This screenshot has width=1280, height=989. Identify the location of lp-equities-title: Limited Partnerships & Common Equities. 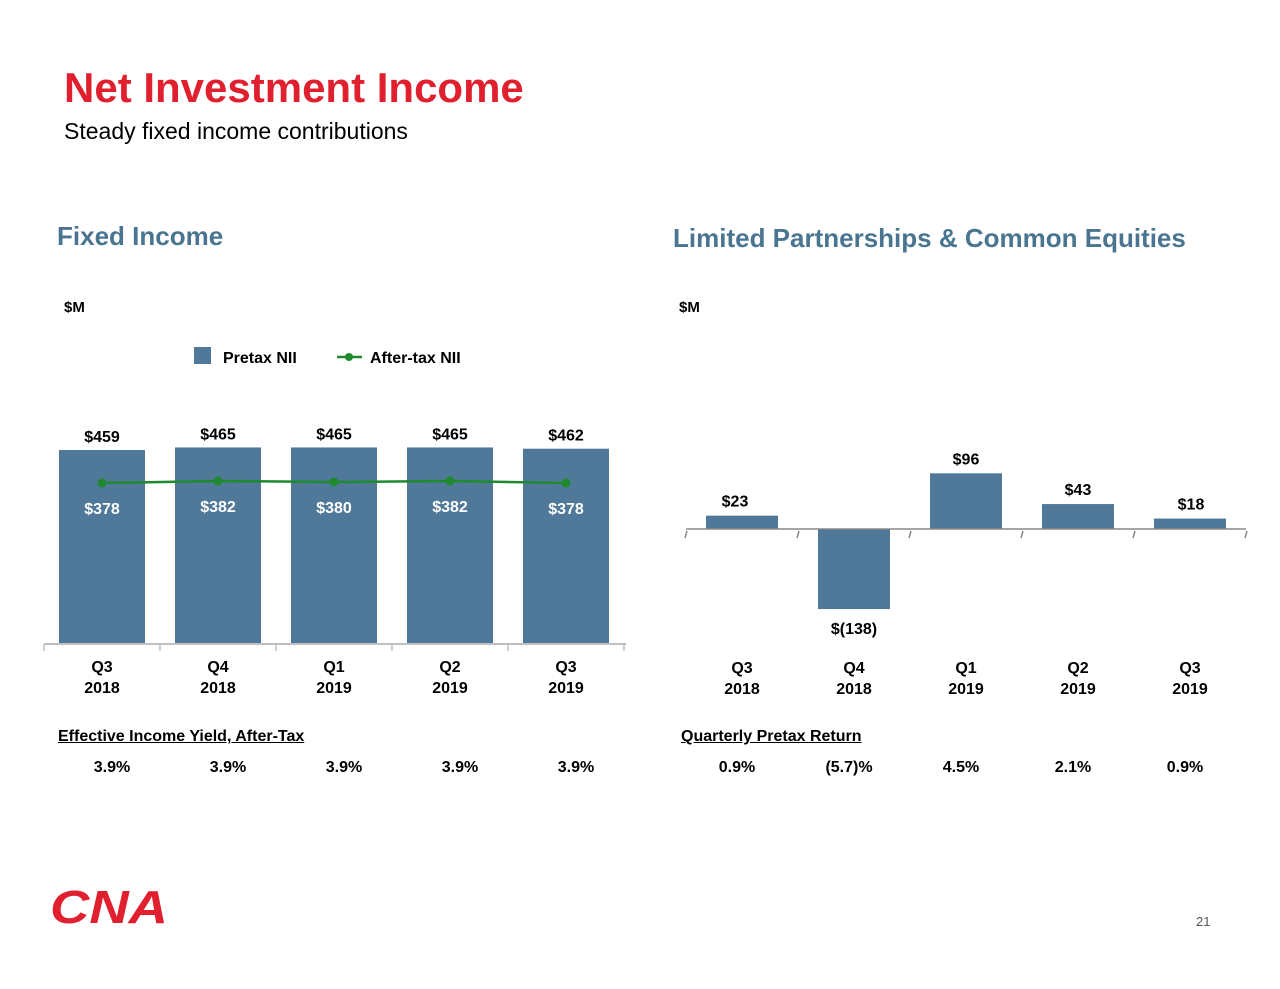
(929, 238).